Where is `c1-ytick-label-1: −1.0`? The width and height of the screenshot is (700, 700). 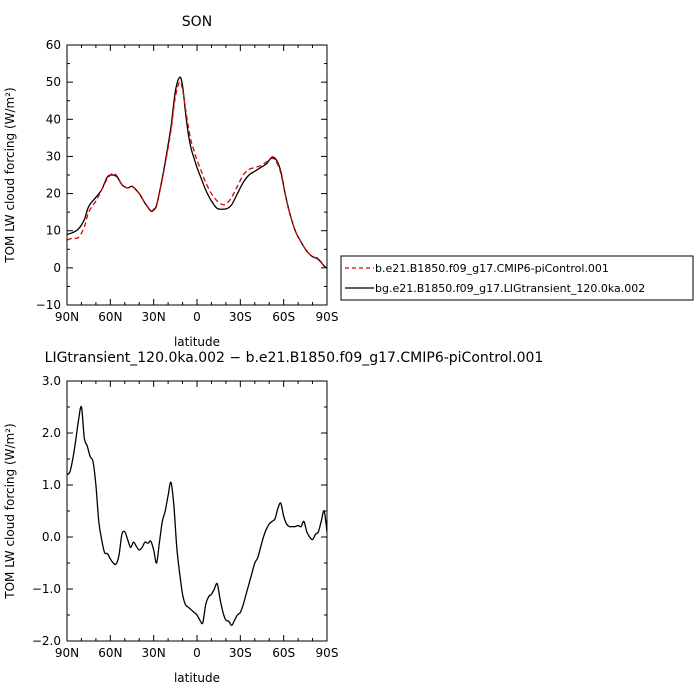 c1-ytick-label-1: −1.0 is located at coordinates (46, 589).